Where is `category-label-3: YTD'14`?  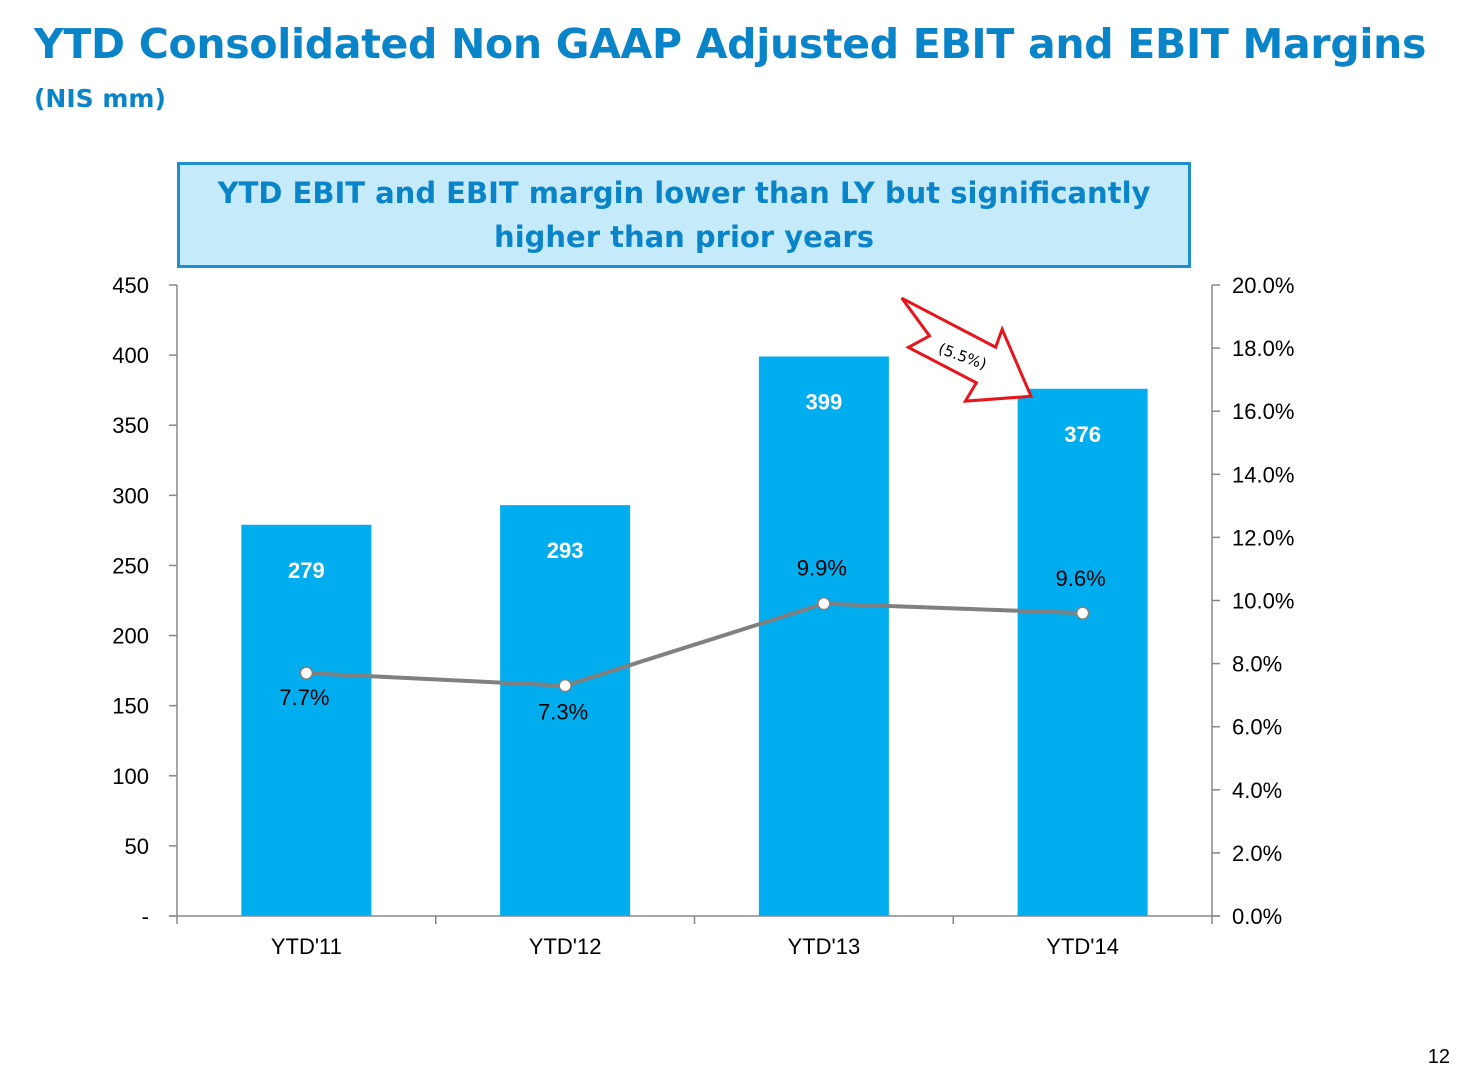
category-label-3: YTD'14 is located at coordinates (1082, 946).